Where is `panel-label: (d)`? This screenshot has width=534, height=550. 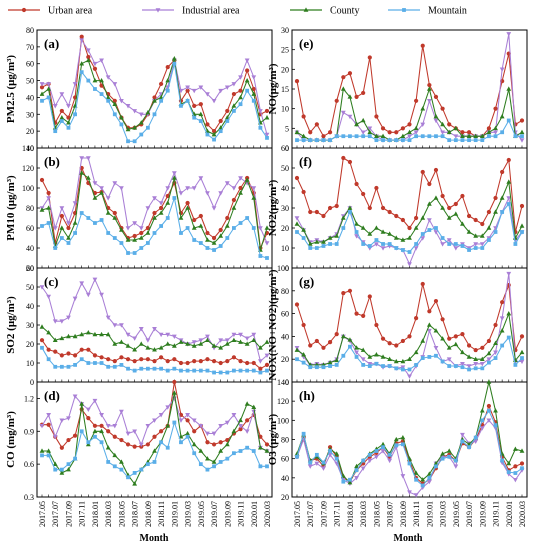 panel-label: (d) is located at coordinates (52, 395).